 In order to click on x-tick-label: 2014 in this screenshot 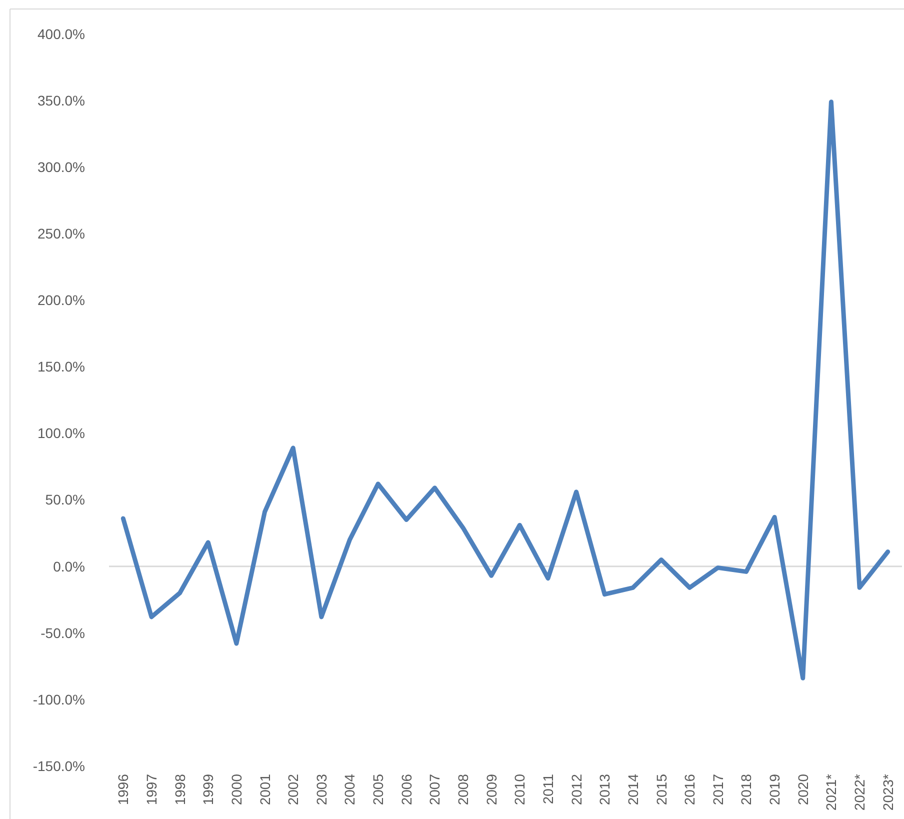, I will do `click(632, 790)`.